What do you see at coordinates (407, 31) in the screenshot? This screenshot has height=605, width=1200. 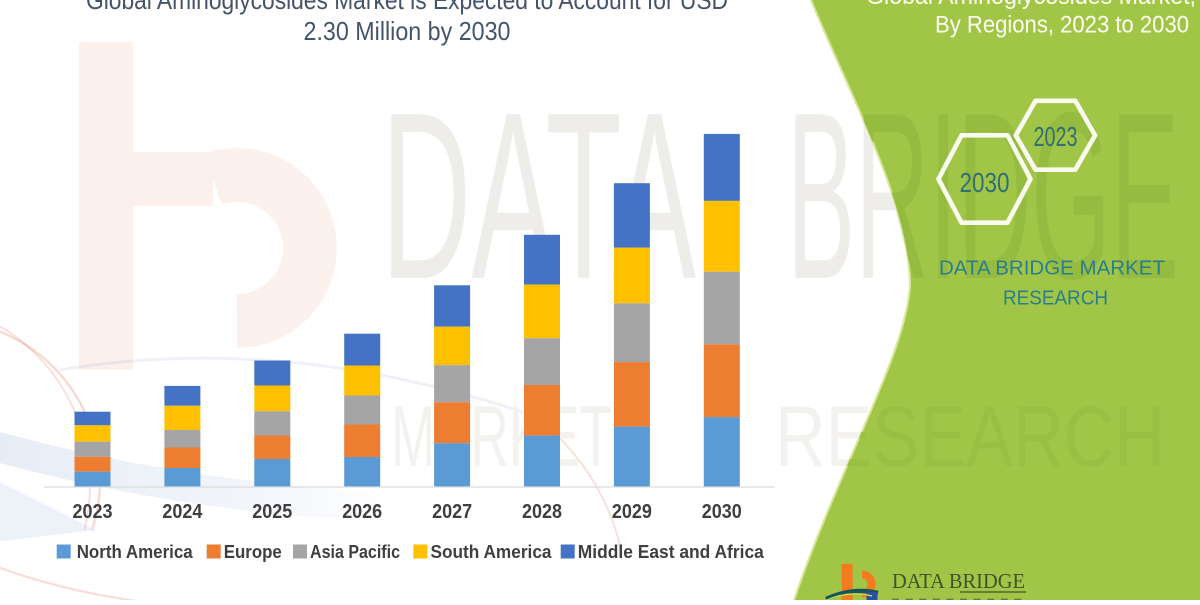 I see `svg-text: 2.30 Million by 2030` at bounding box center [407, 31].